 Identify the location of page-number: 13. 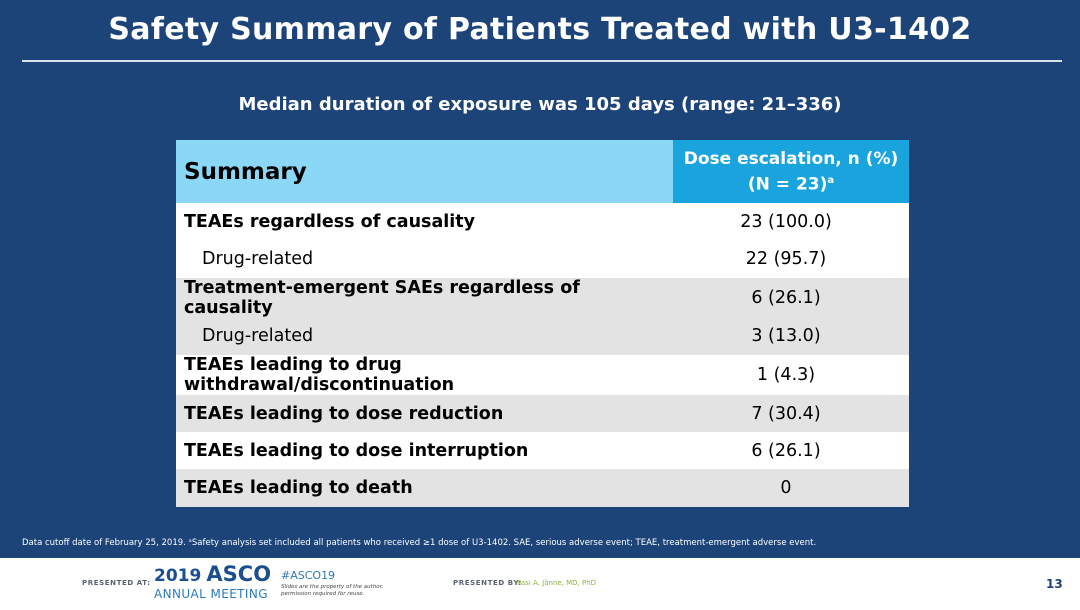
(1054, 584).